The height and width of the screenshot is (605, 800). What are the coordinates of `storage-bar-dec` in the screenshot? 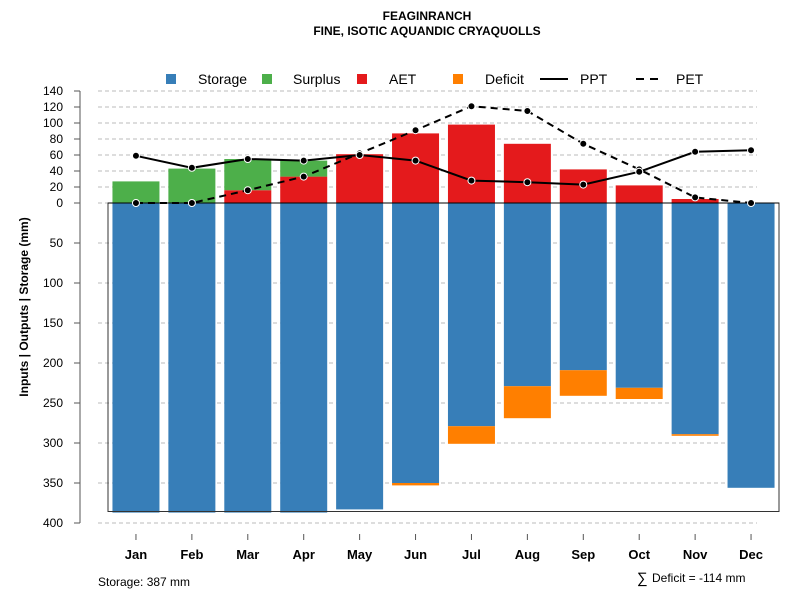 It's located at (751, 345).